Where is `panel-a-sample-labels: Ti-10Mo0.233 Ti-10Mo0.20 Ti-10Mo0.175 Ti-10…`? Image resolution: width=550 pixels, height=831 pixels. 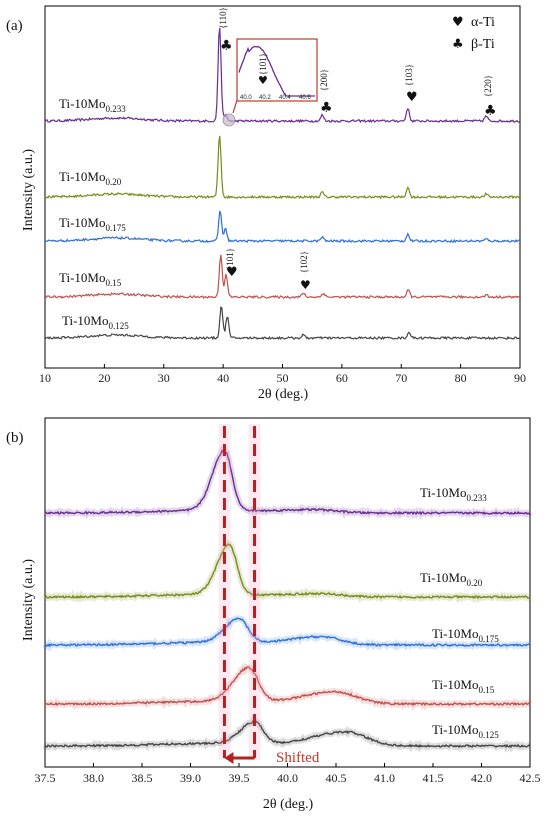
panel-a-sample-labels: Ti-10Mo0.233 Ti-10Mo0.20 Ti-10Mo0.175 Ti-10… is located at coordinates (94, 213).